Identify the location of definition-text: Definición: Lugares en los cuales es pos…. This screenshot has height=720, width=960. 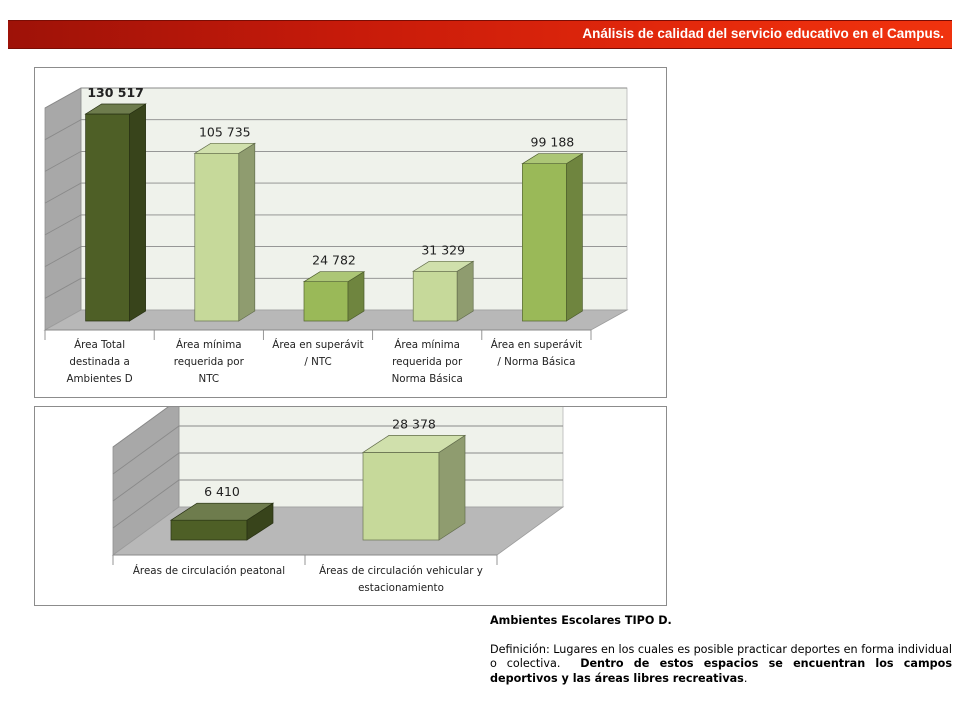
(721, 656).